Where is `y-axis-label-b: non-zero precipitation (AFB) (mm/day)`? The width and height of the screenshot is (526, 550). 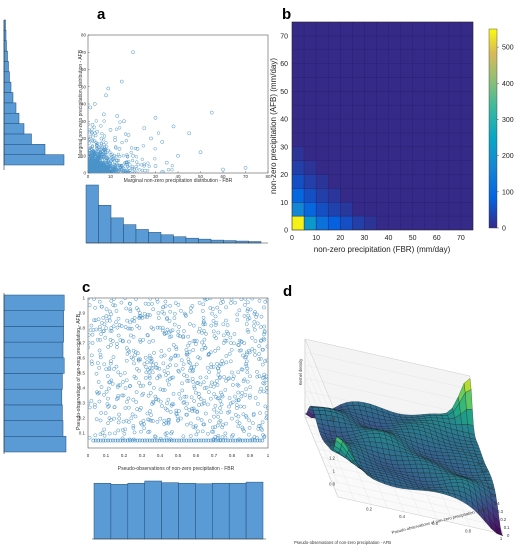
y-axis-label-b: non-zero precipitation (AFB) (mm/day) is located at coordinates (273, 126).